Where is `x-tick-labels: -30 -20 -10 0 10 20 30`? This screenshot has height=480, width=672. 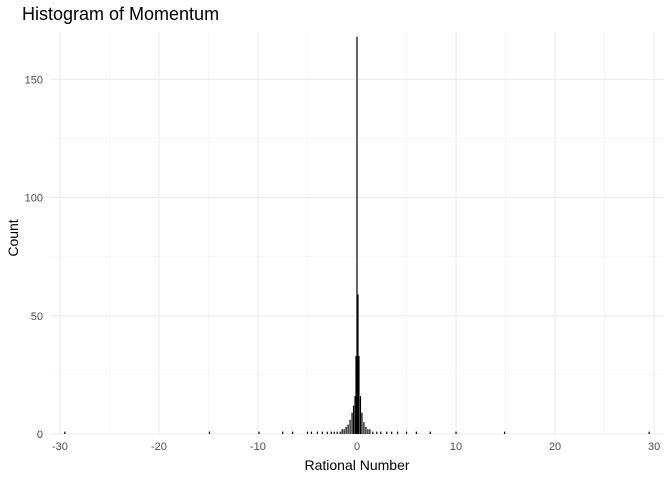
x-tick-labels: -30 -20 -10 0 10 20 30 is located at coordinates (356, 447).